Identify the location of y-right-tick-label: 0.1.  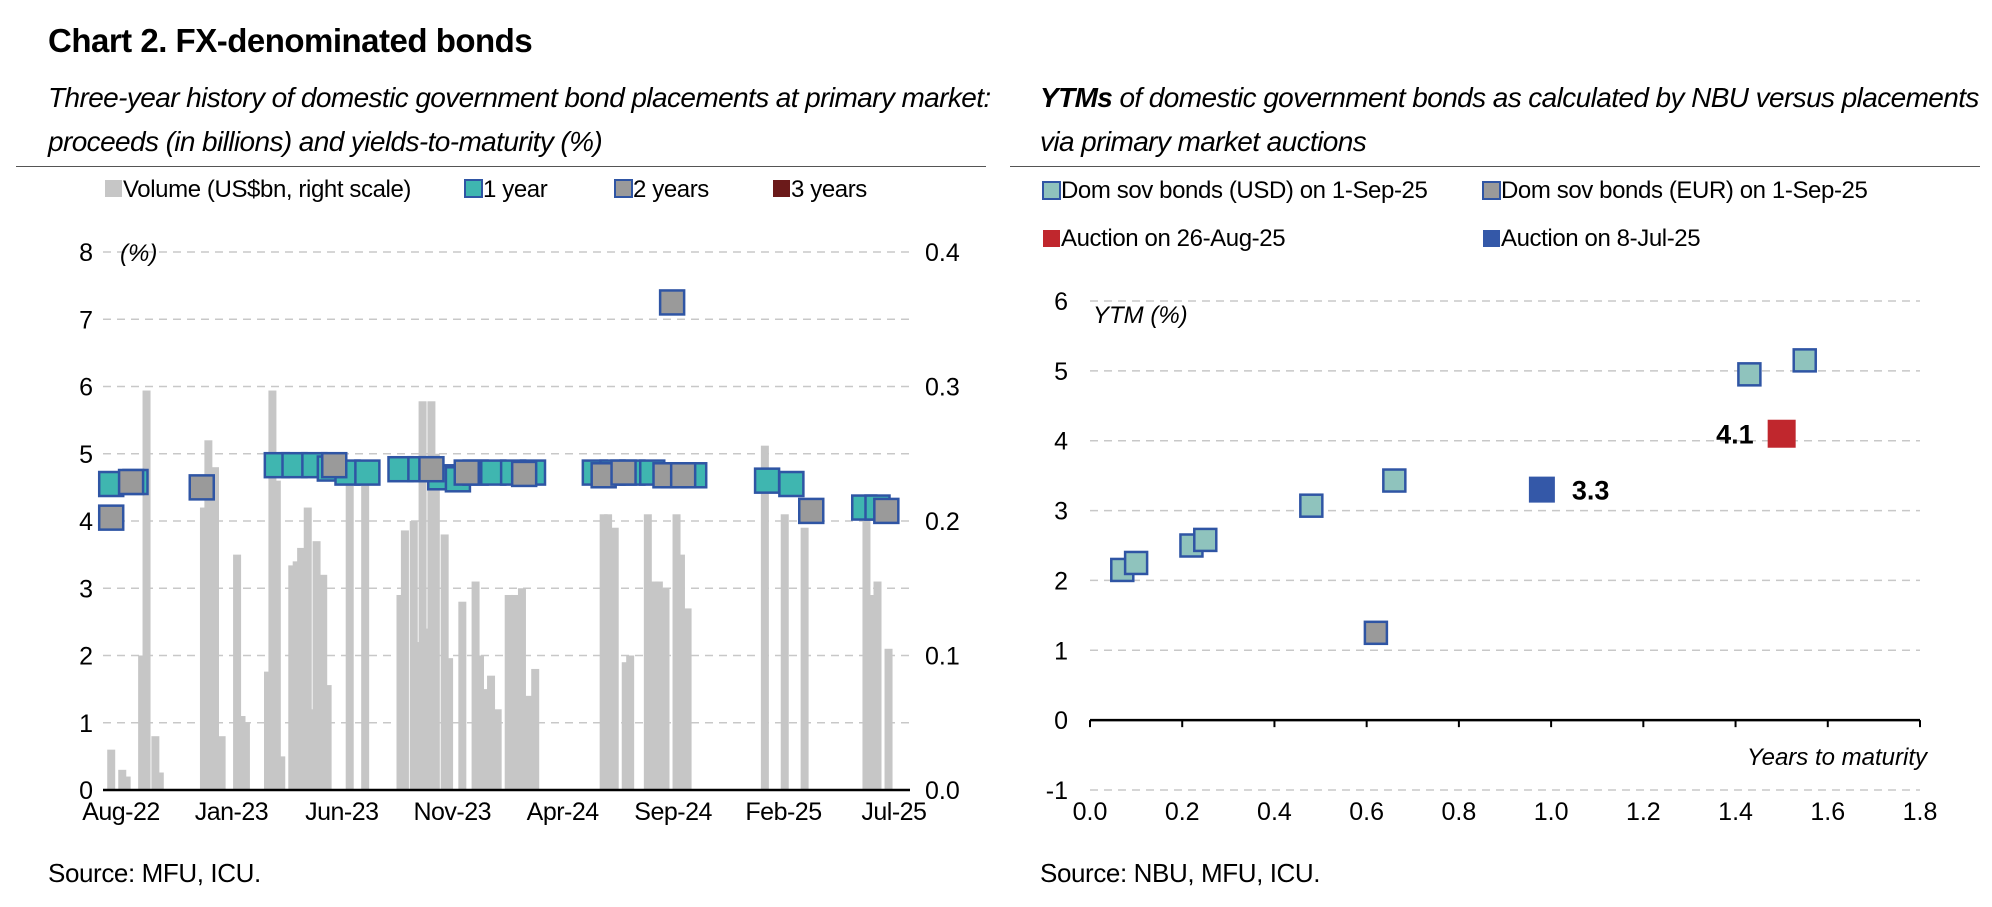
(942, 657).